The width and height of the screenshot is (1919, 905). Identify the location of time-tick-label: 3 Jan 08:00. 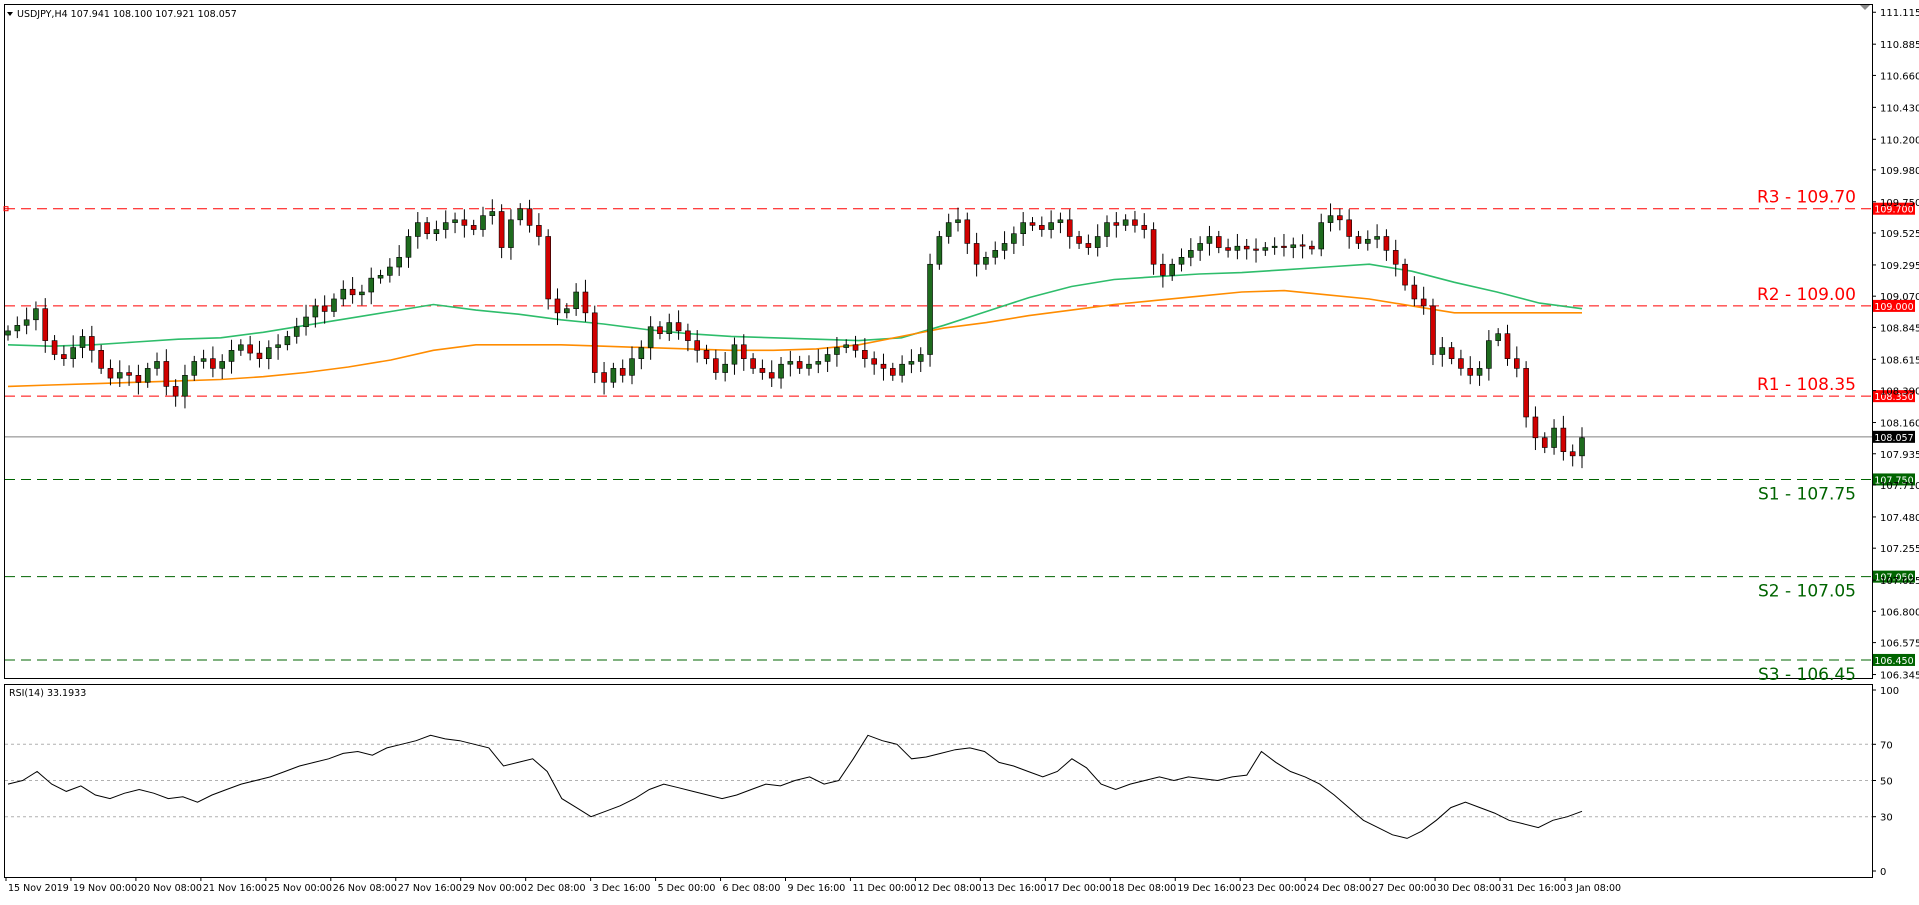
(1594, 888).